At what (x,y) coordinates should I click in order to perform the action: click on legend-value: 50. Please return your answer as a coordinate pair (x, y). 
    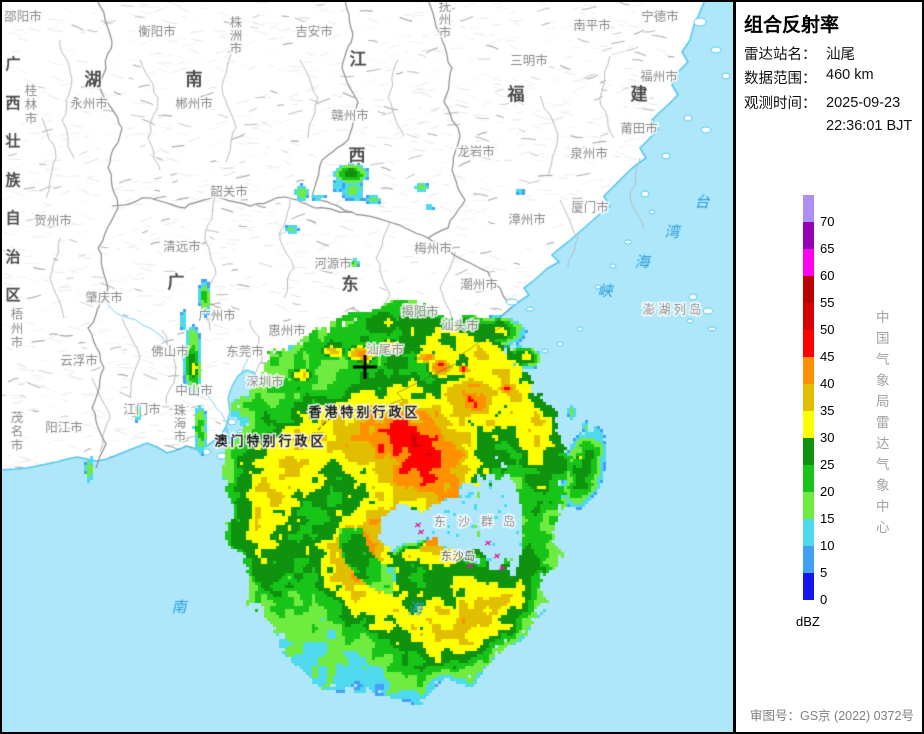
    Looking at the image, I should click on (827, 329).